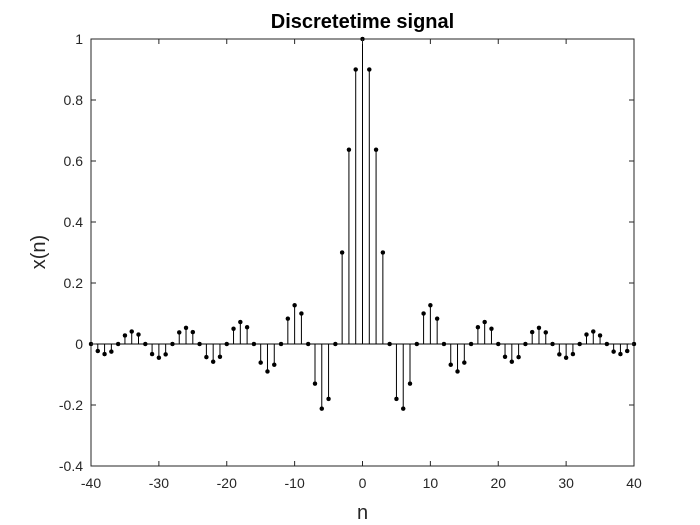 This screenshot has width=700, height=525. What do you see at coordinates (91, 483) in the screenshot?
I see `x-tick-label: -40` at bounding box center [91, 483].